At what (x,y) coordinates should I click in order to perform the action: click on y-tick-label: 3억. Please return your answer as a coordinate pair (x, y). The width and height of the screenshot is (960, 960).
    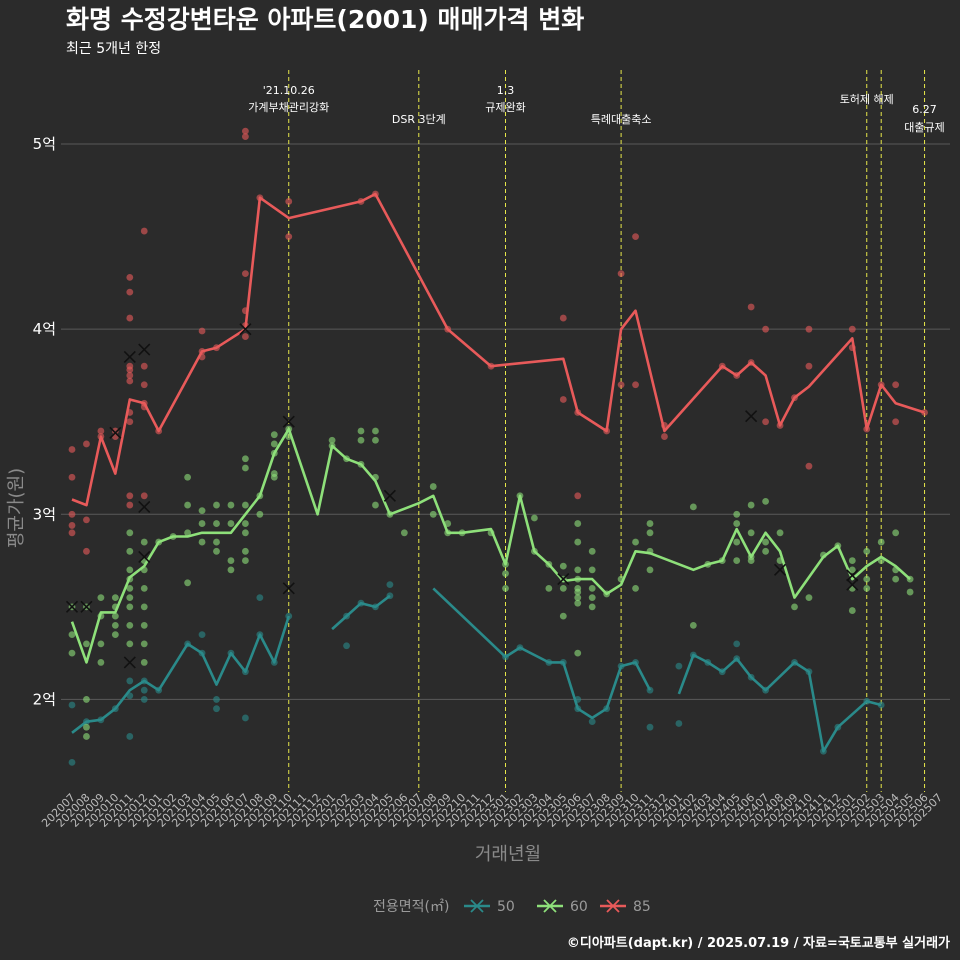
    Looking at the image, I should click on (44, 514).